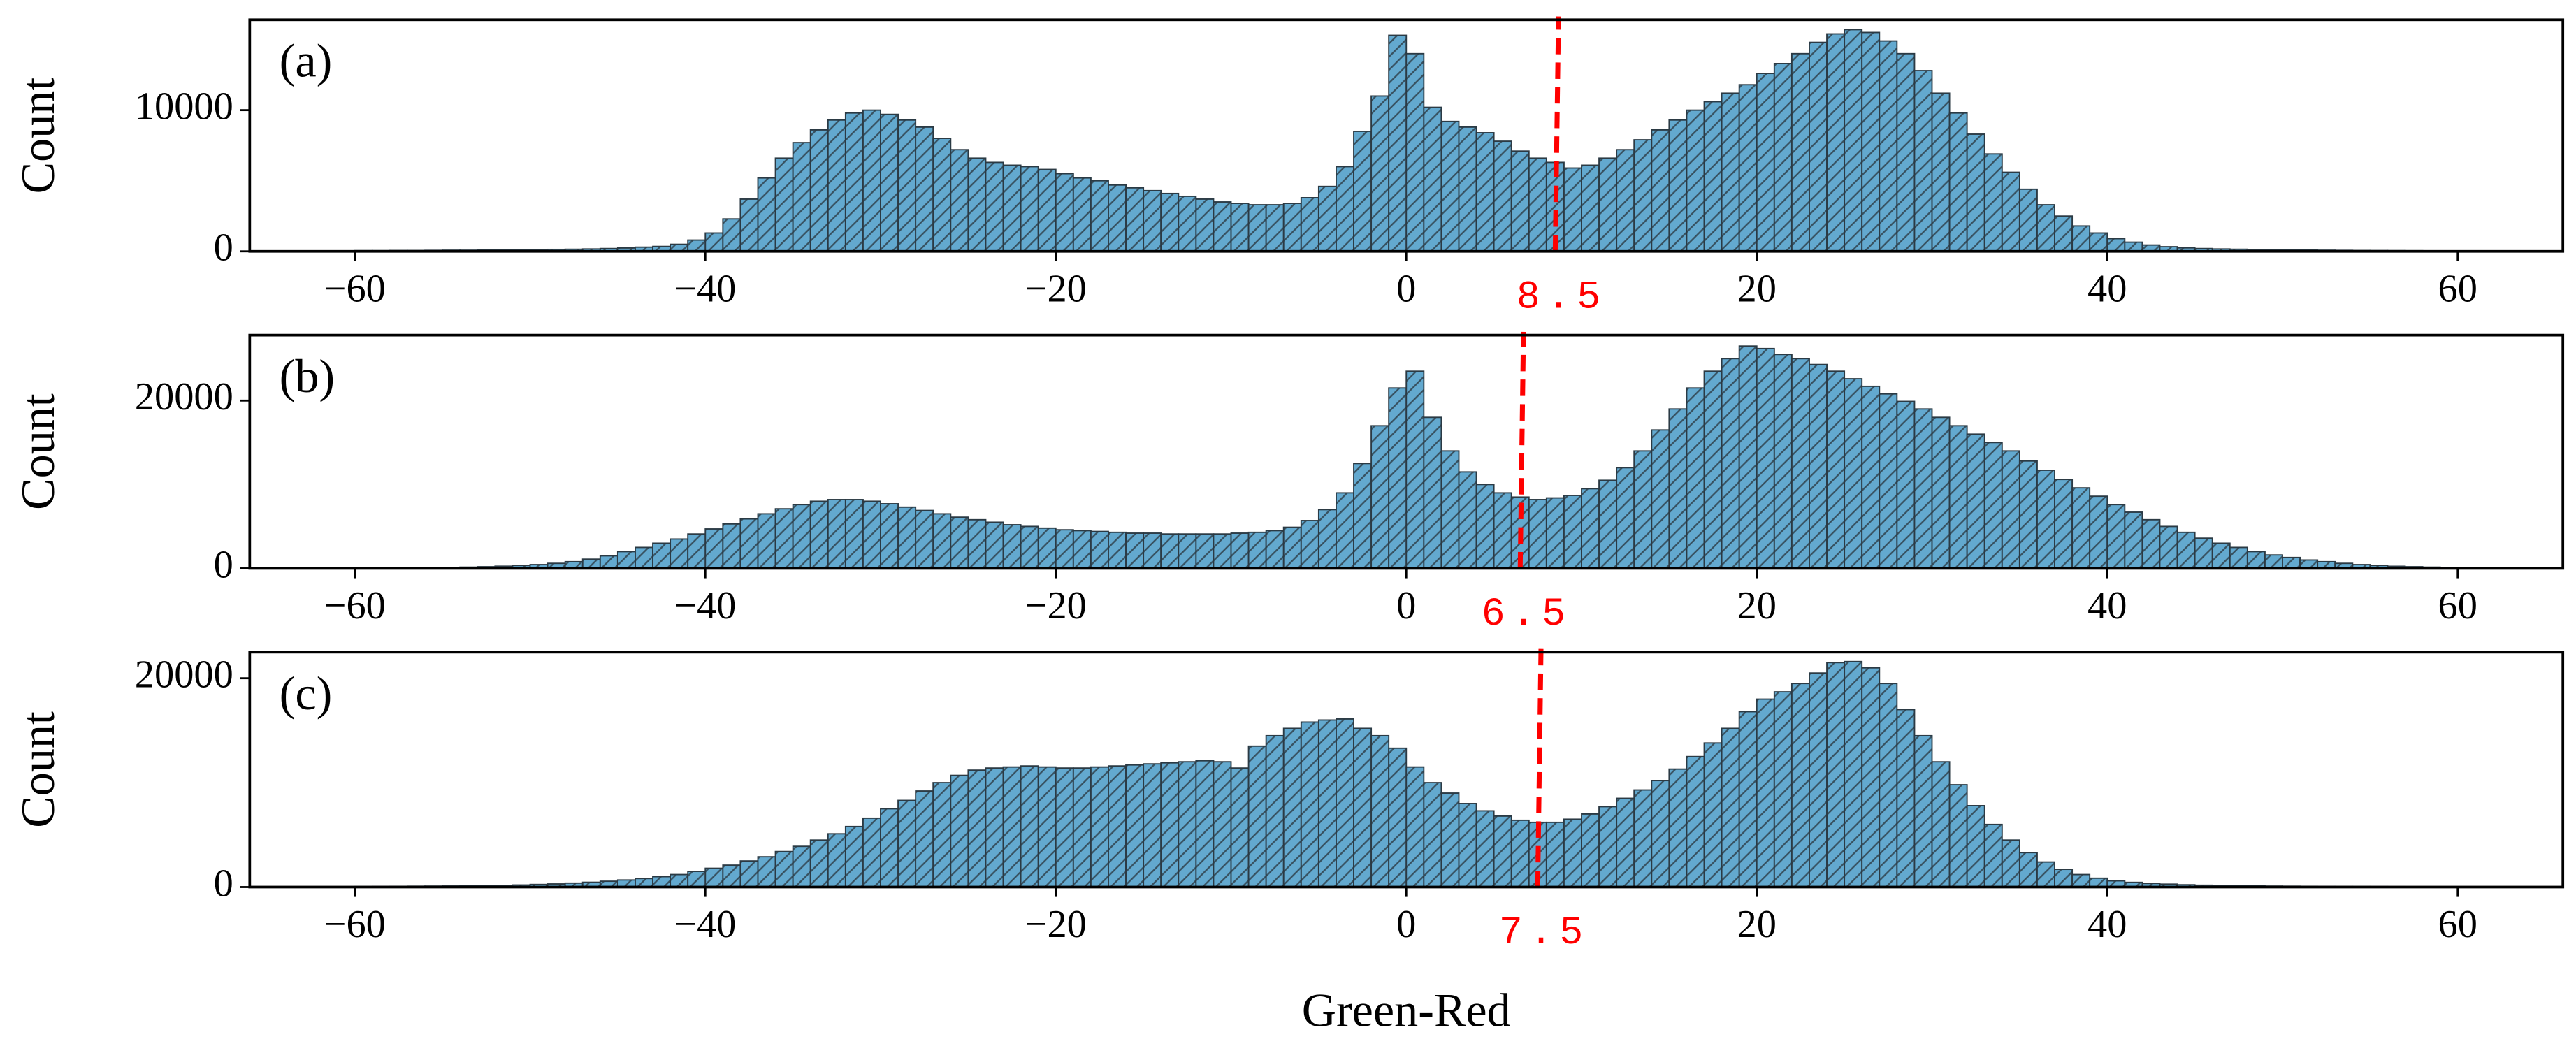  What do you see at coordinates (184, 107) in the screenshot?
I see `y-tick-label: 10000` at bounding box center [184, 107].